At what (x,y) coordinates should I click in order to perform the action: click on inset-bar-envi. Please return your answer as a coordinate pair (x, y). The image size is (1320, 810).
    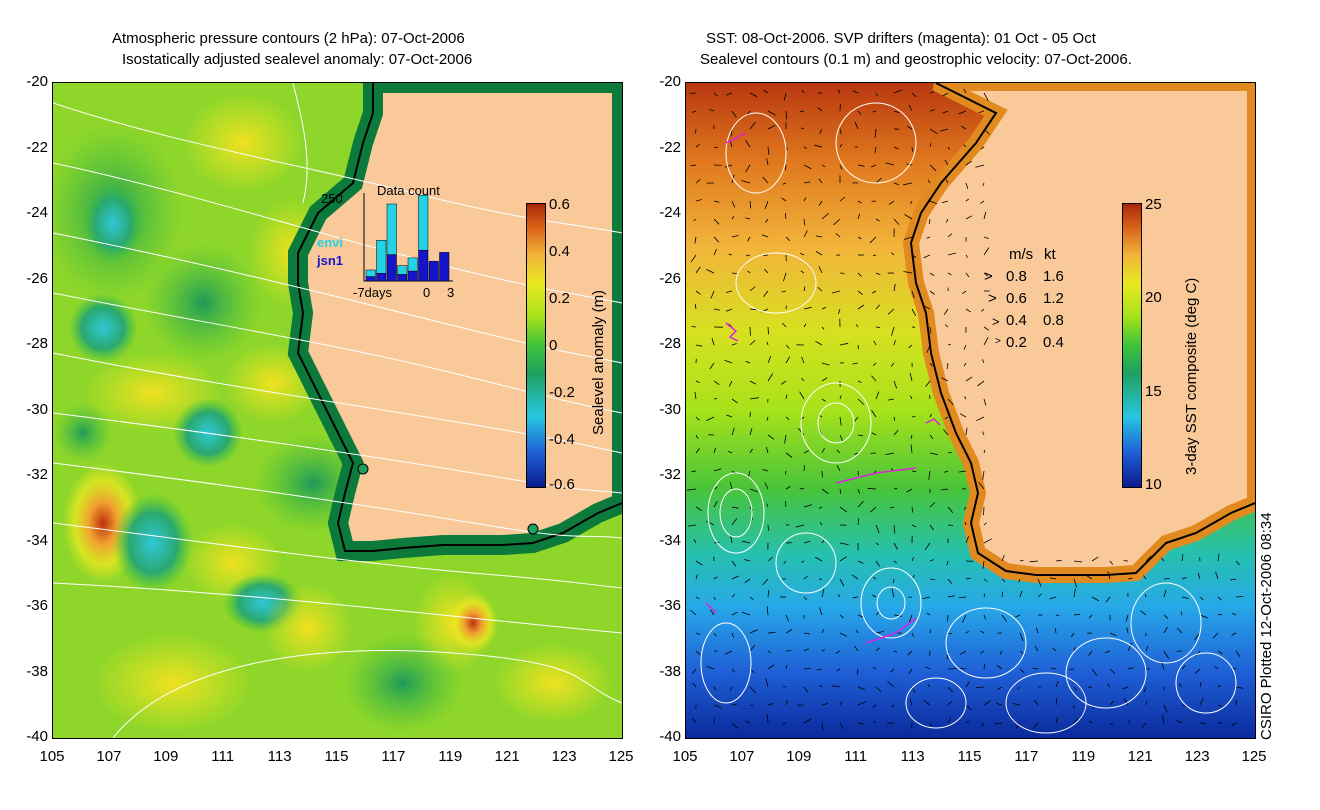
    Looking at the image, I should click on (423, 222).